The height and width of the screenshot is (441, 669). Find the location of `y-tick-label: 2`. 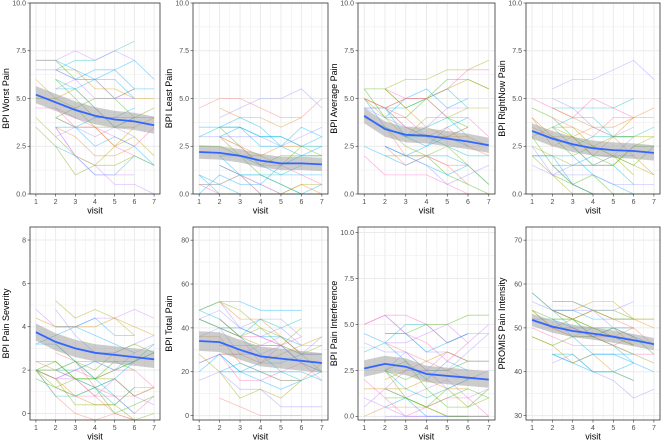

y-tick-label: 2 is located at coordinates (24, 371).